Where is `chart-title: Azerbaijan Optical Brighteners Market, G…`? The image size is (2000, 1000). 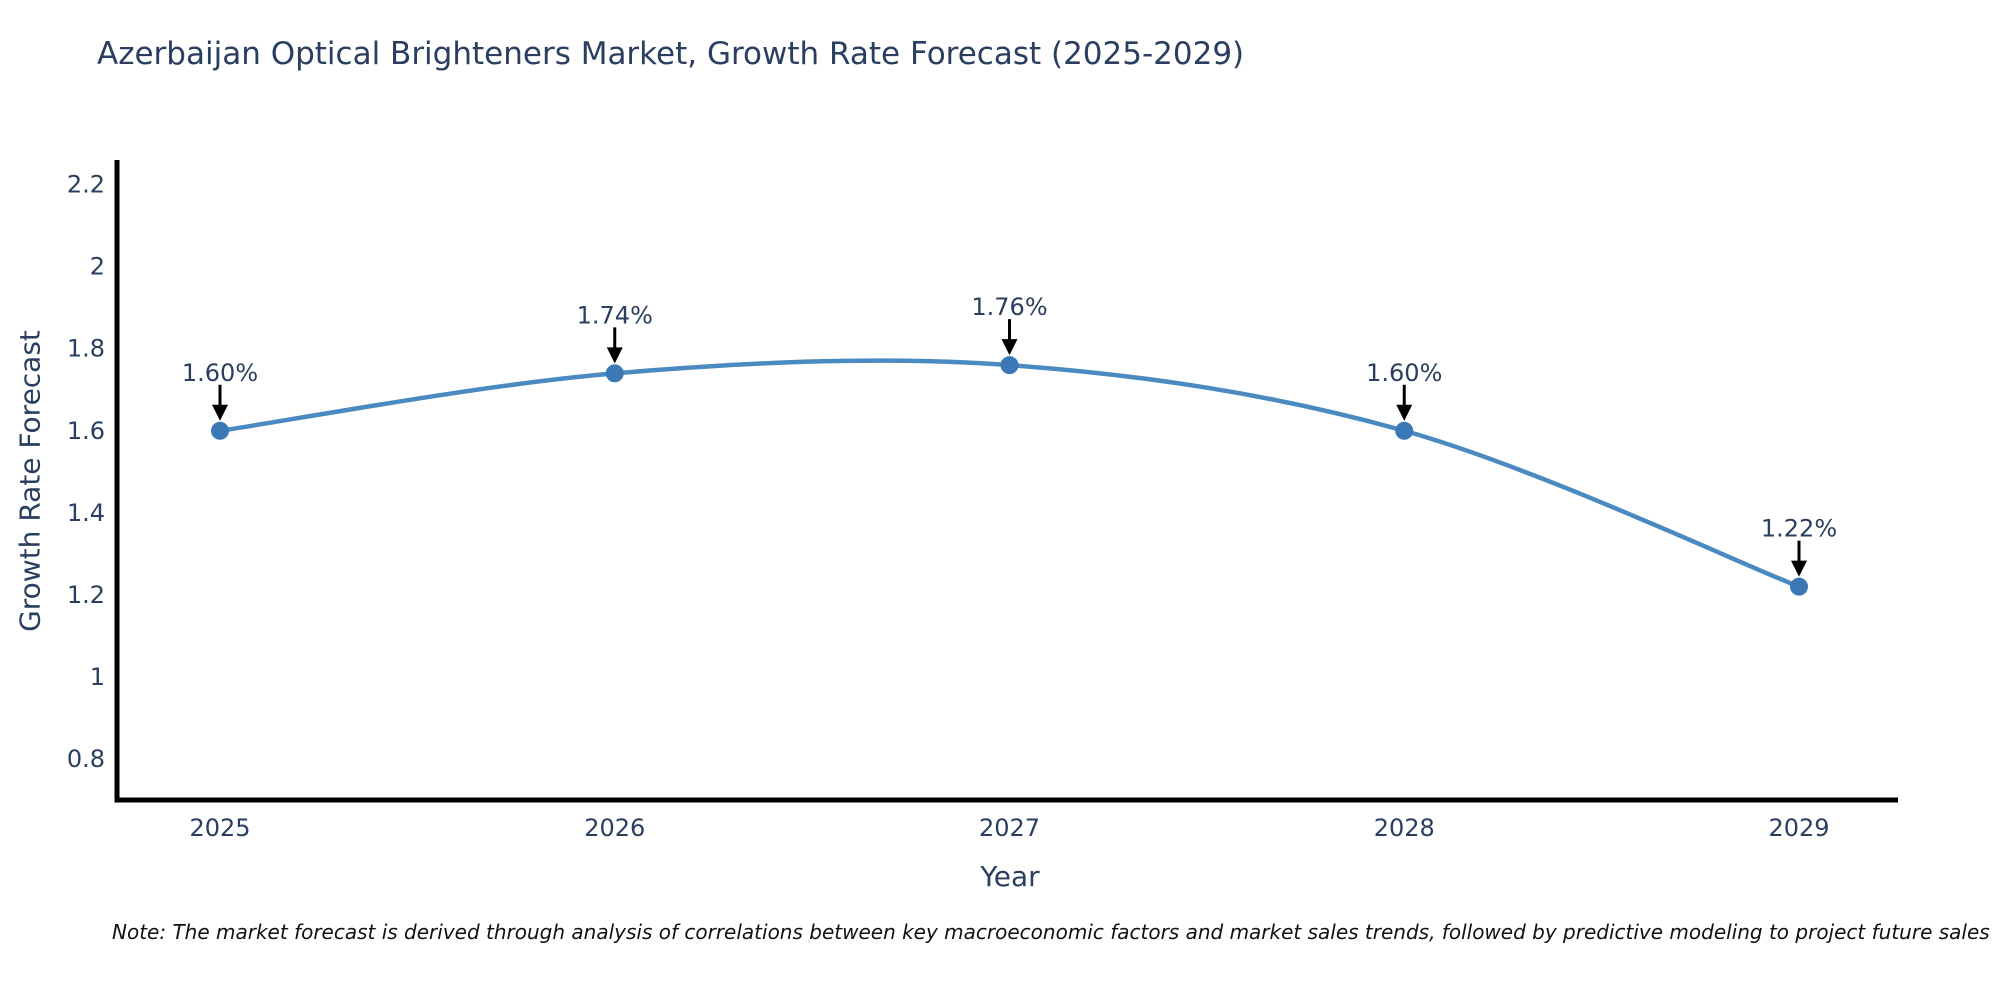
chart-title: Azerbaijan Optical Brighteners Market, G… is located at coordinates (671, 54).